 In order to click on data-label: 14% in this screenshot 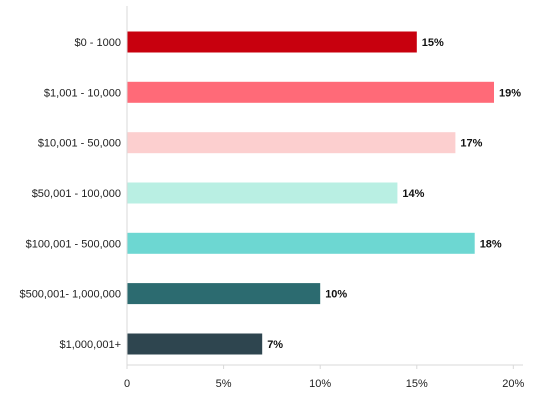, I will do `click(413, 194)`.